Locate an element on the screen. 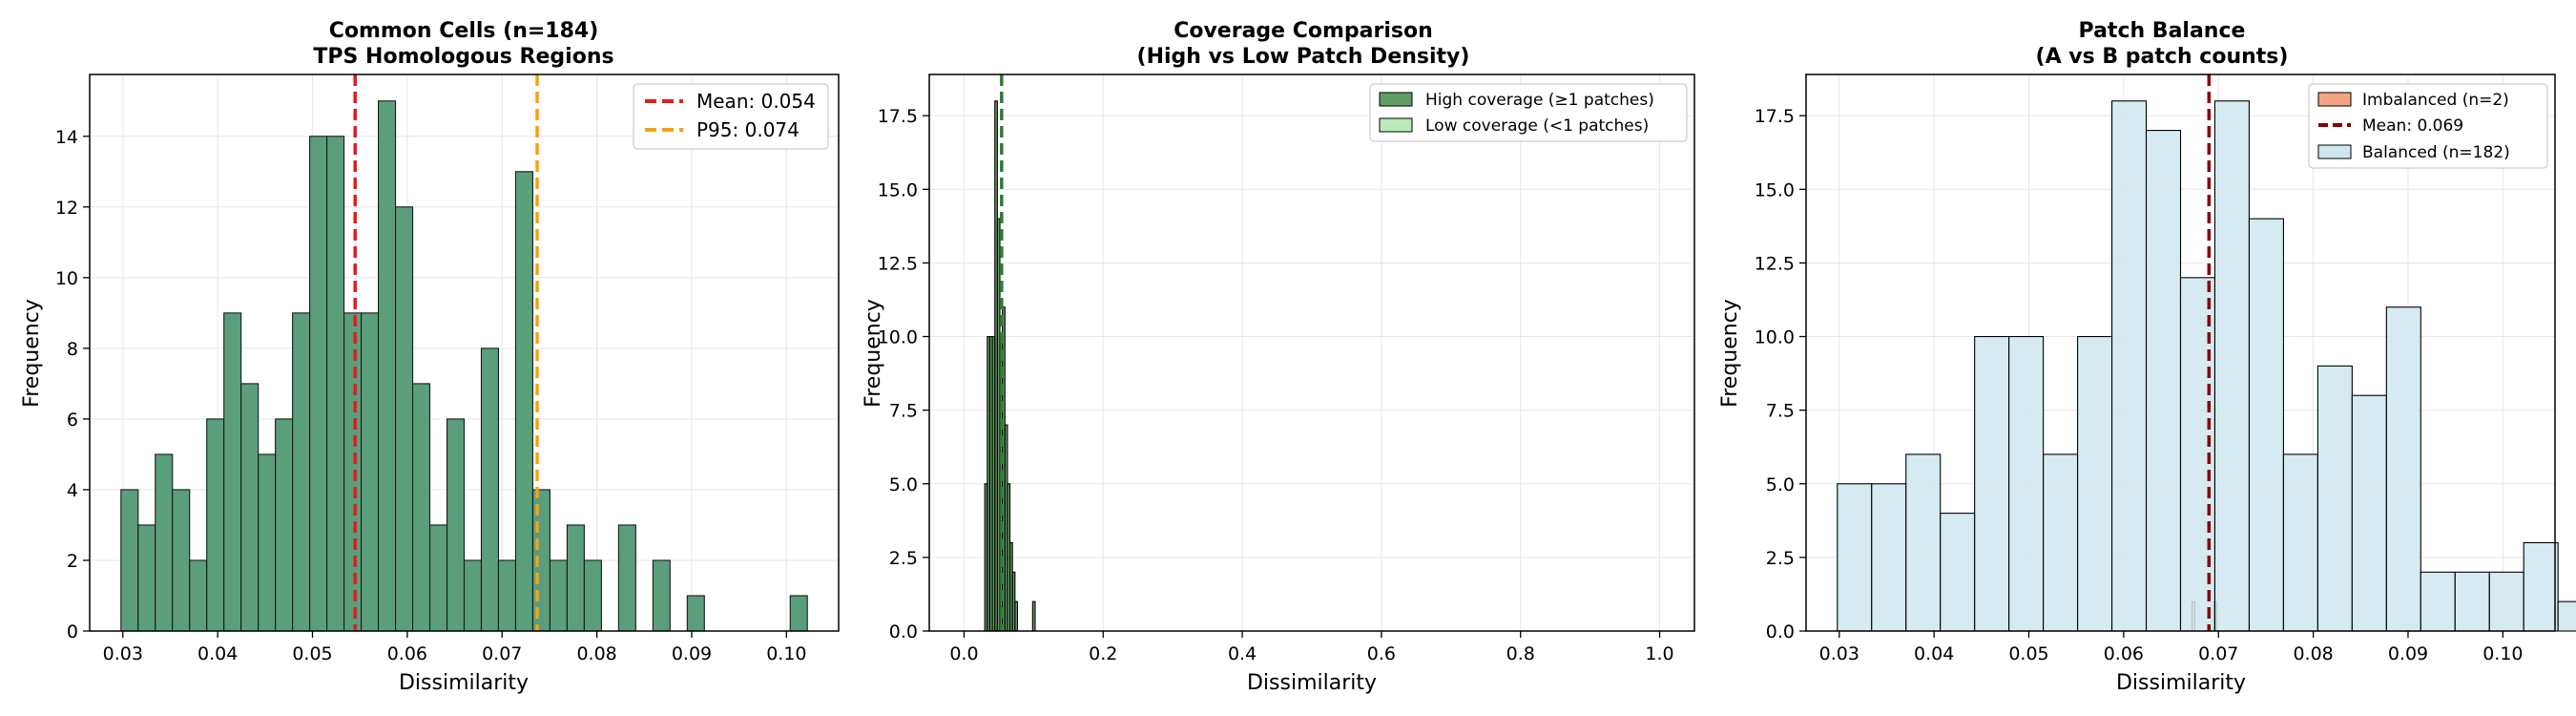 This screenshot has height=716, width=2576. x-tick-label: 0.6 is located at coordinates (1381, 653).